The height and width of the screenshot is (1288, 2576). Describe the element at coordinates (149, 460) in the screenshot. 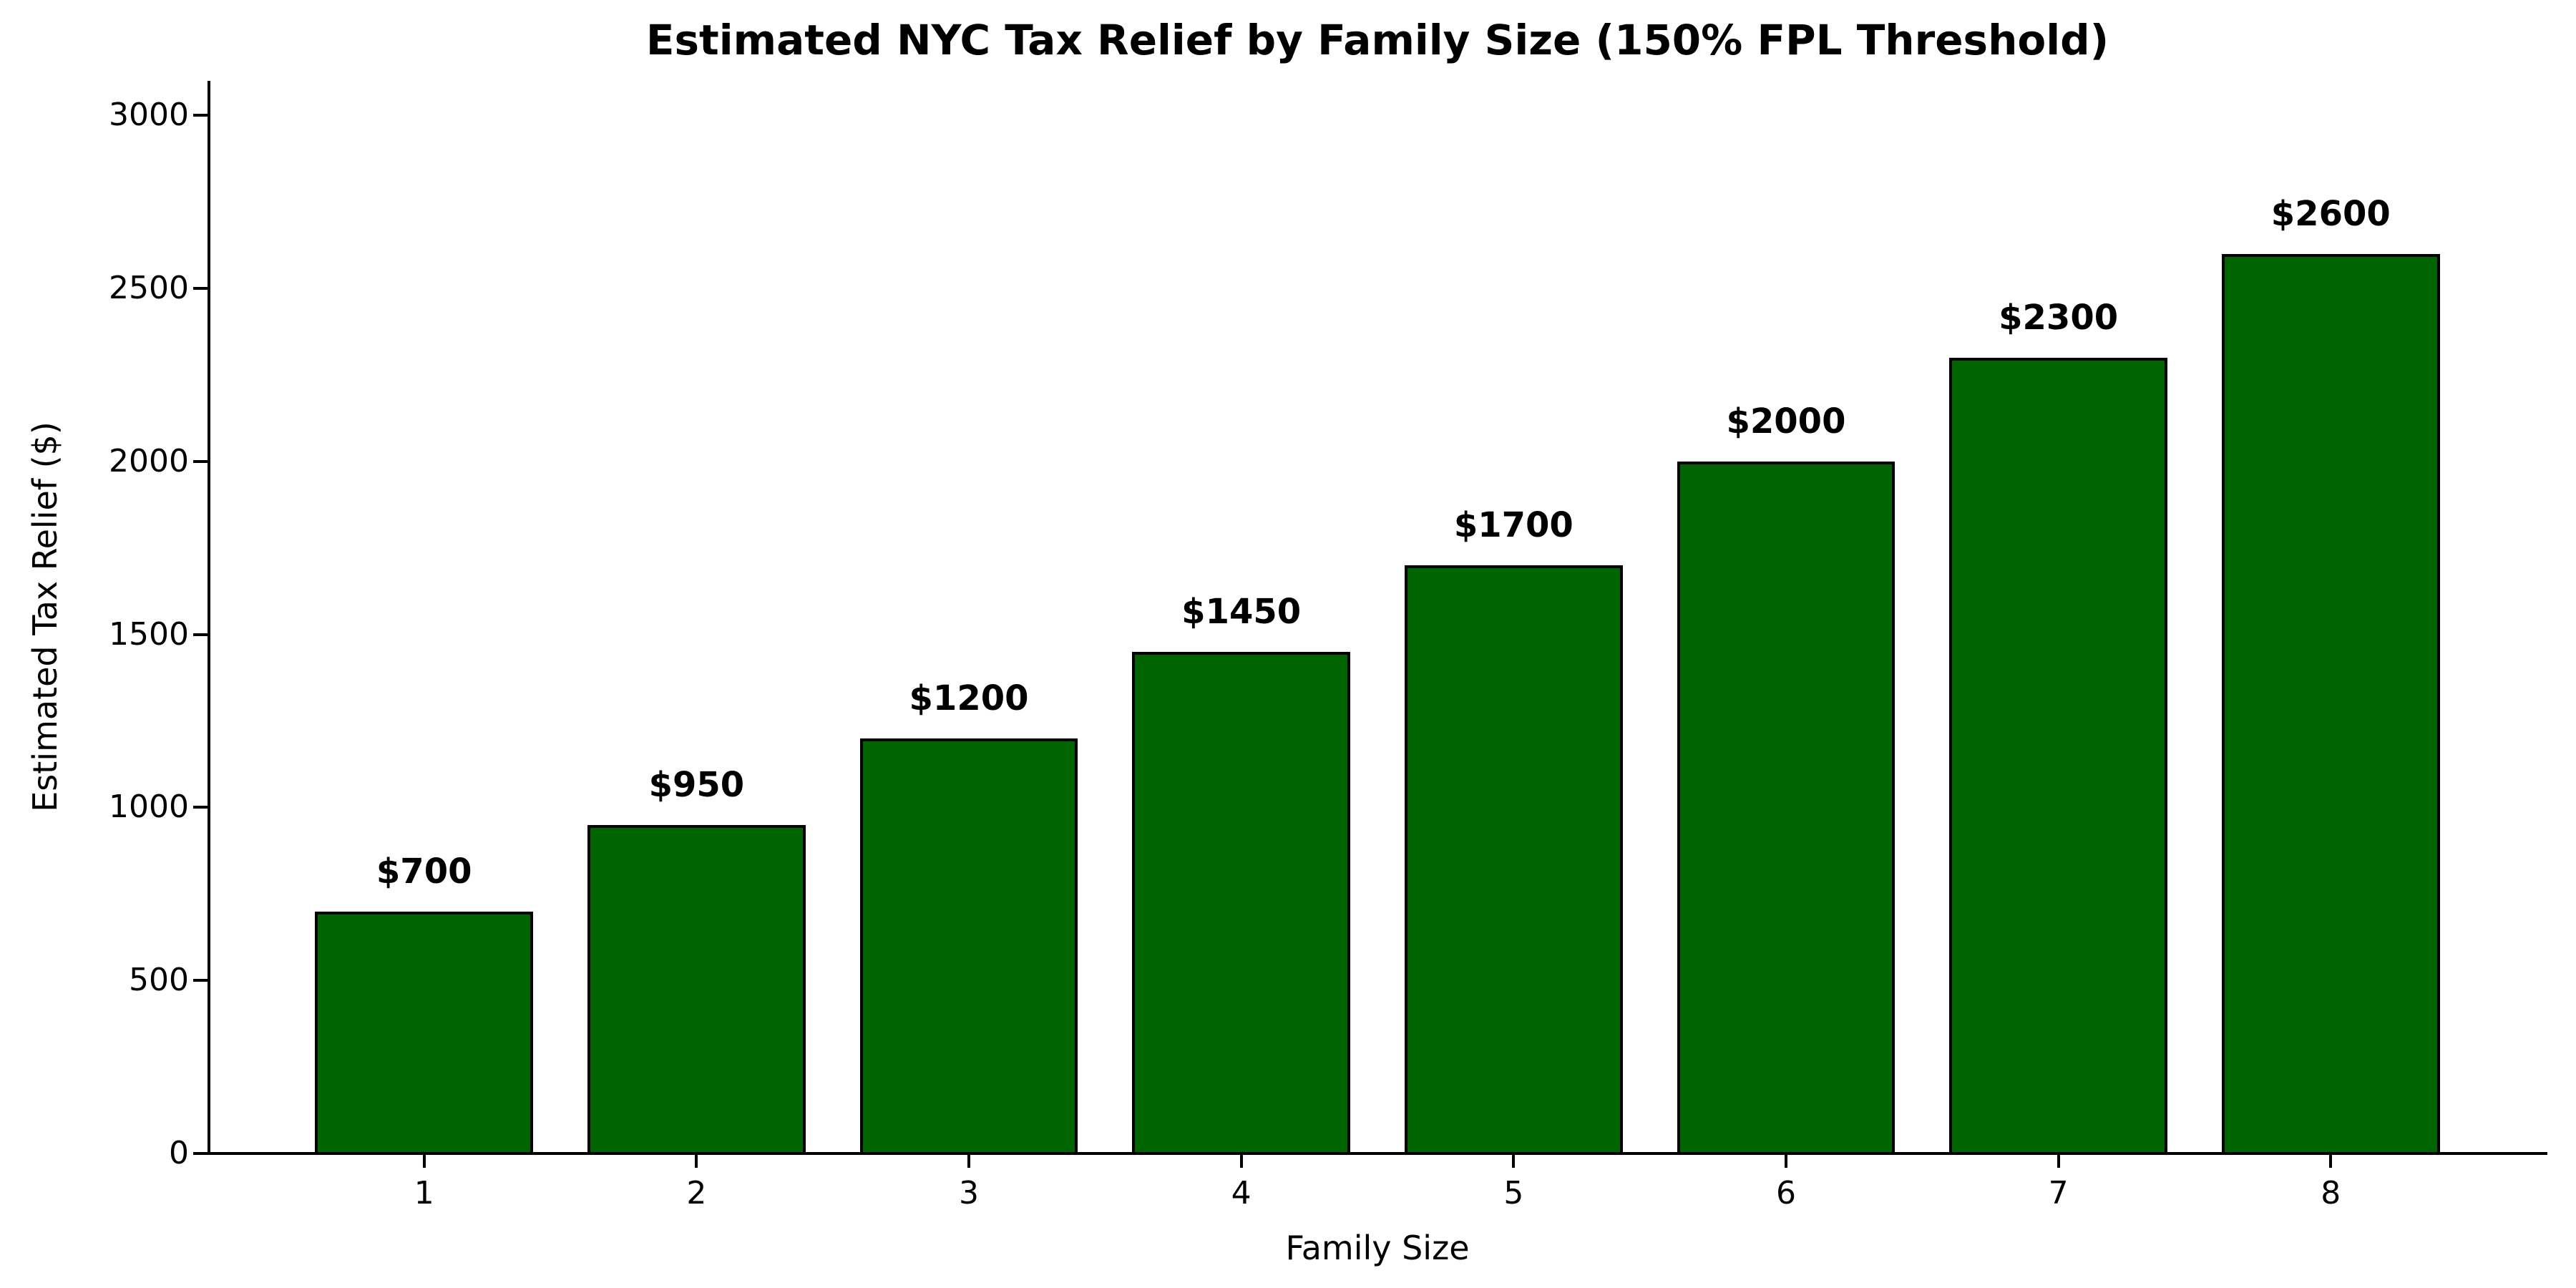

I see `y-tick-label: 2000` at that location.